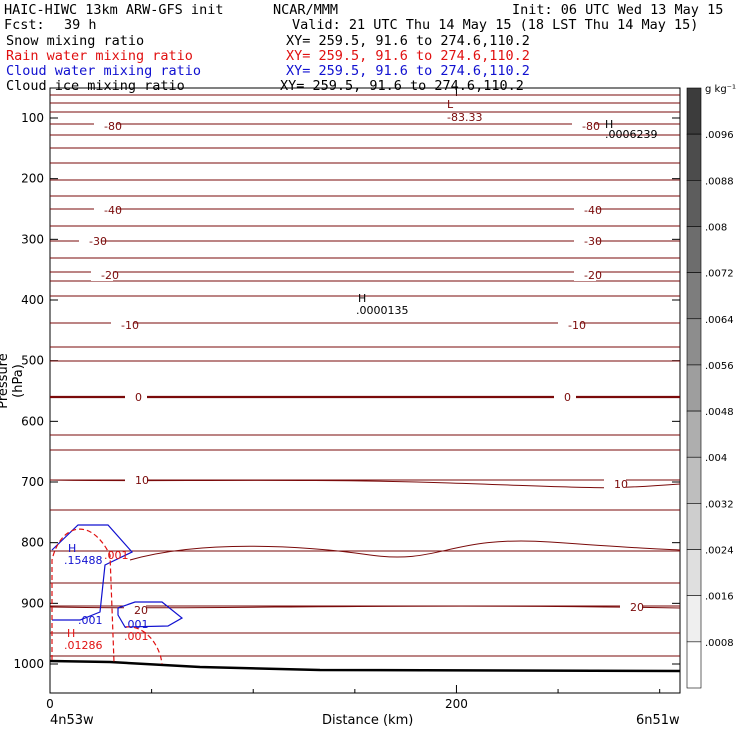  What do you see at coordinates (408, 56) in the screenshot?
I see `field-rain-xy: XY= 259.5, 91.6 to 274.6,110.2` at bounding box center [408, 56].